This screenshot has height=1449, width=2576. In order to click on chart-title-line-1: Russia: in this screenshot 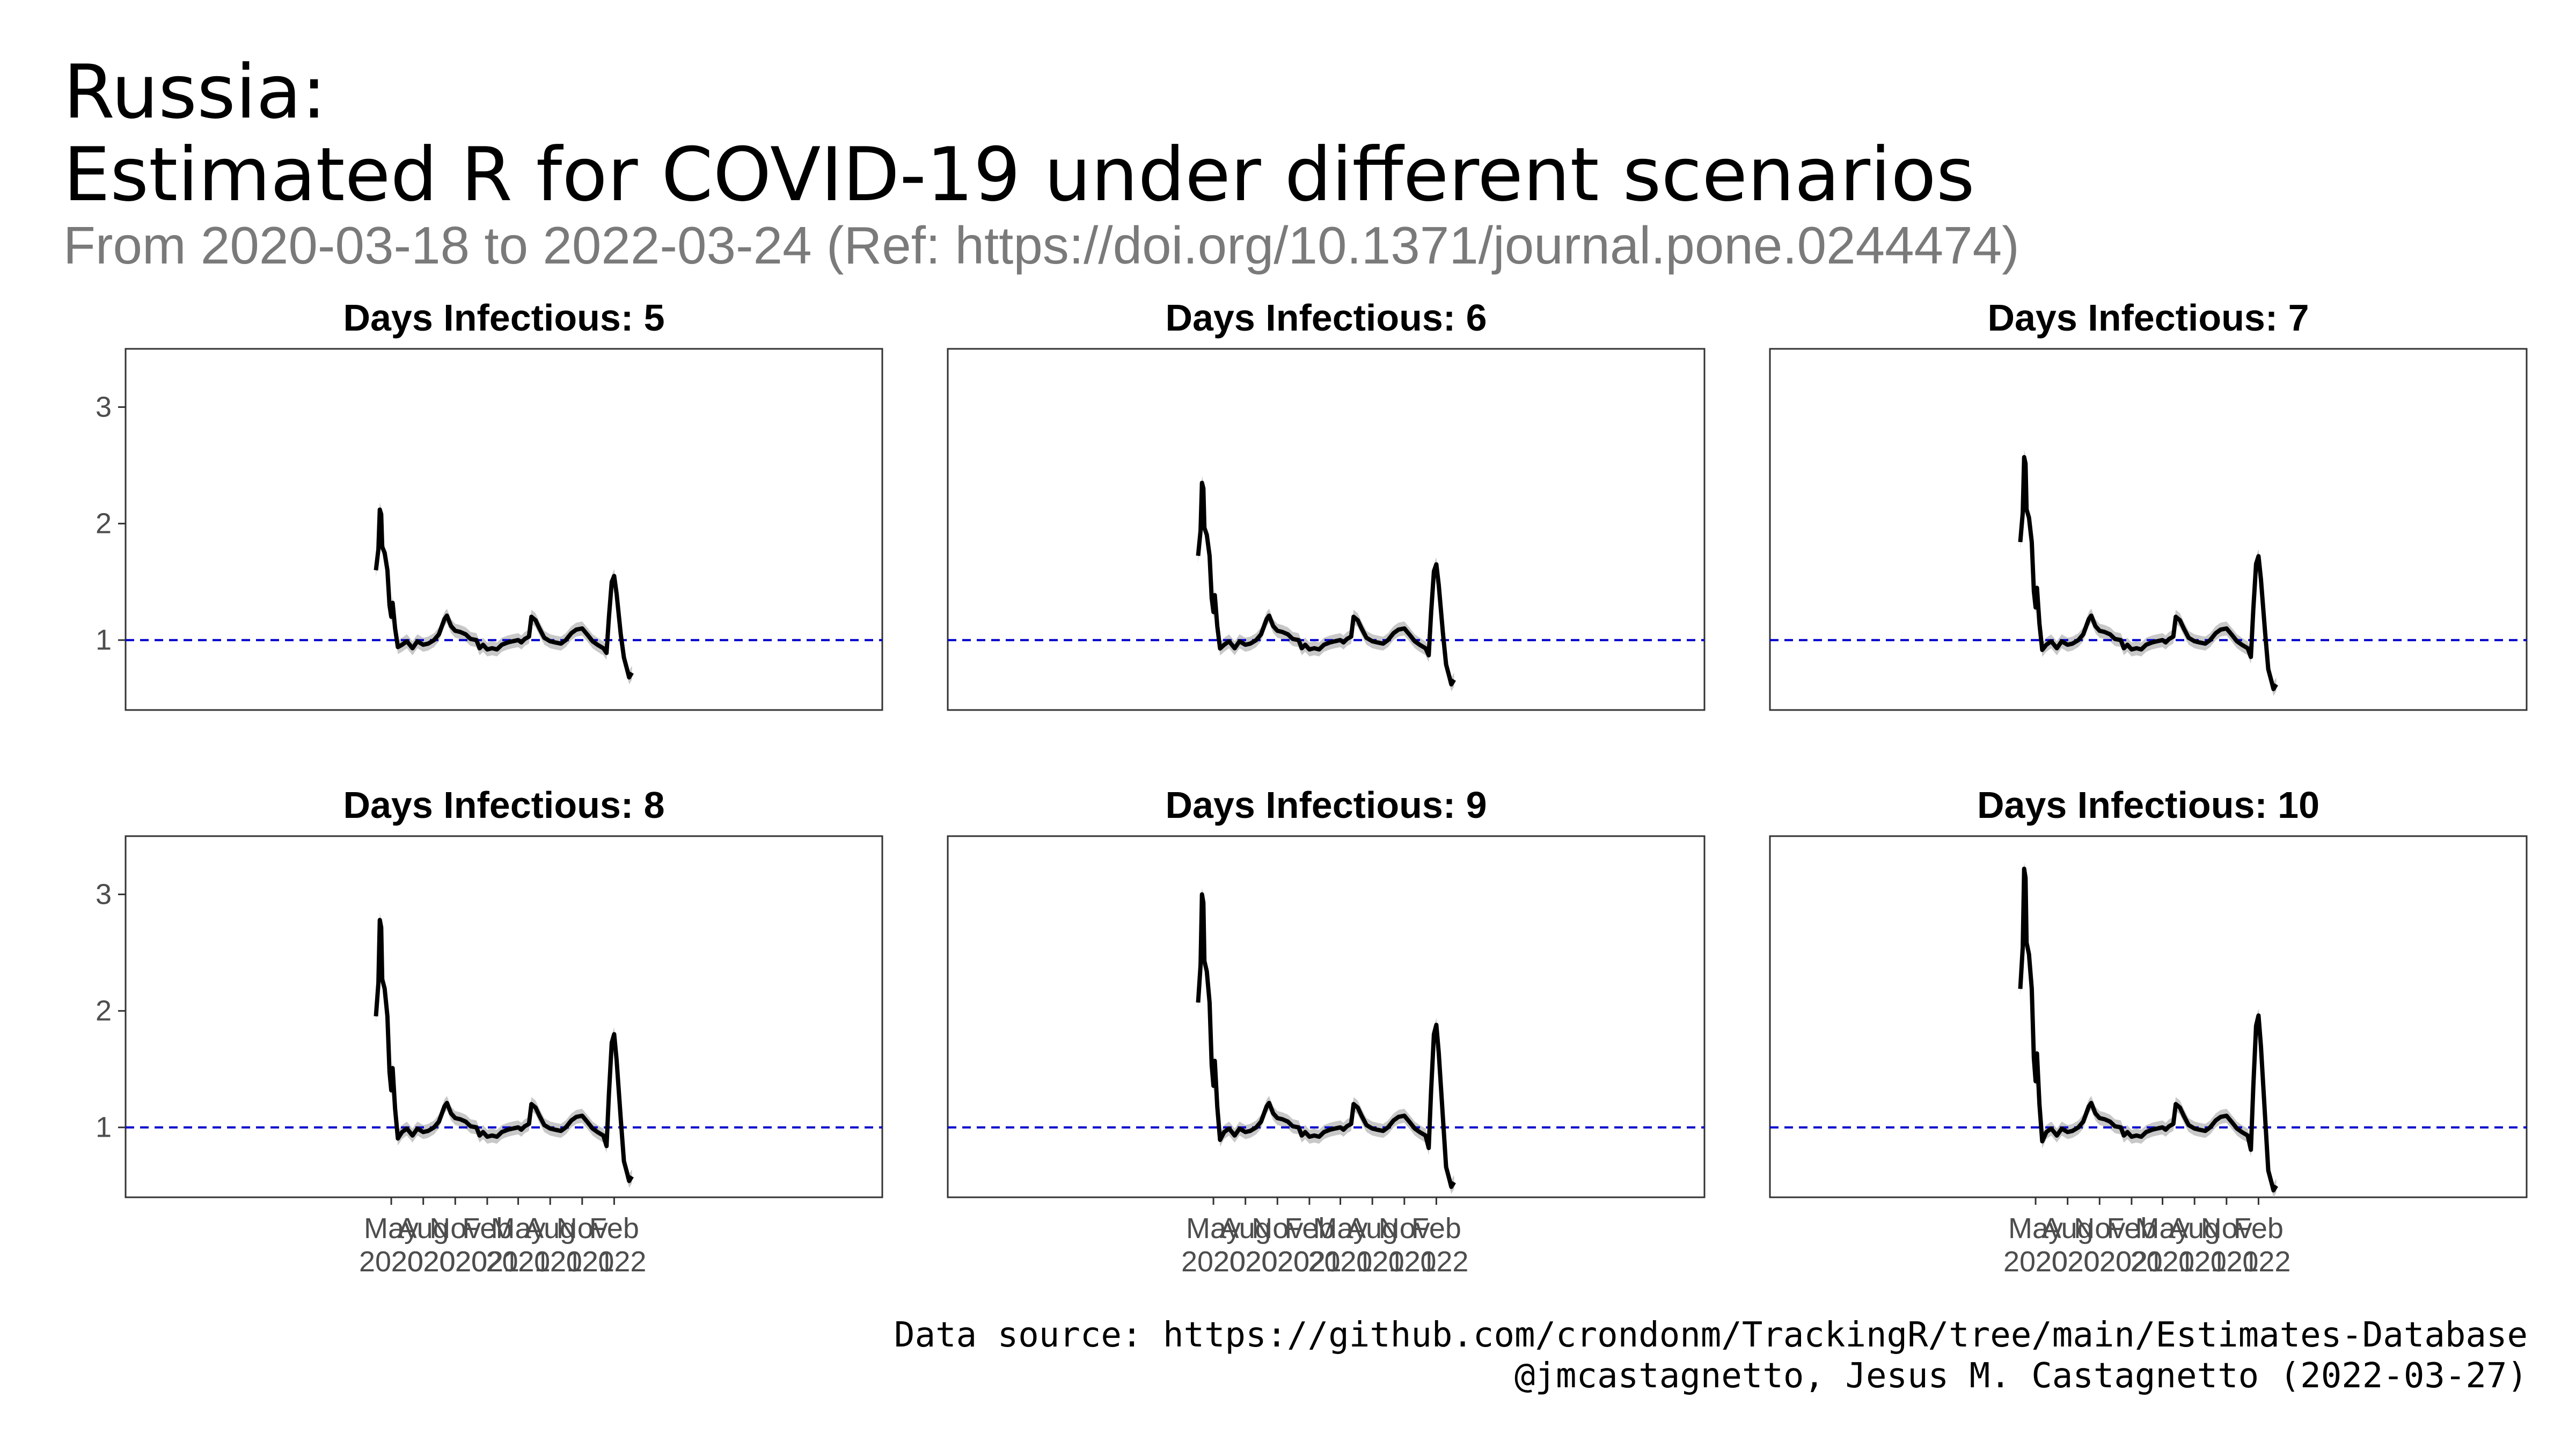, I will do `click(195, 92)`.